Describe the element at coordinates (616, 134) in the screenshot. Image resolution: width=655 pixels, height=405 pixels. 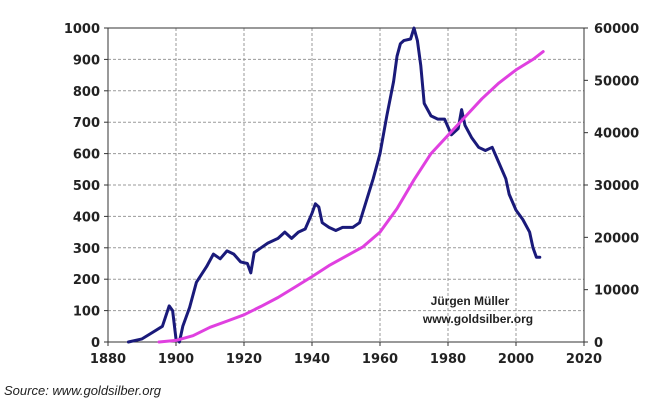
I see `right-y-tick-label: 40000` at that location.